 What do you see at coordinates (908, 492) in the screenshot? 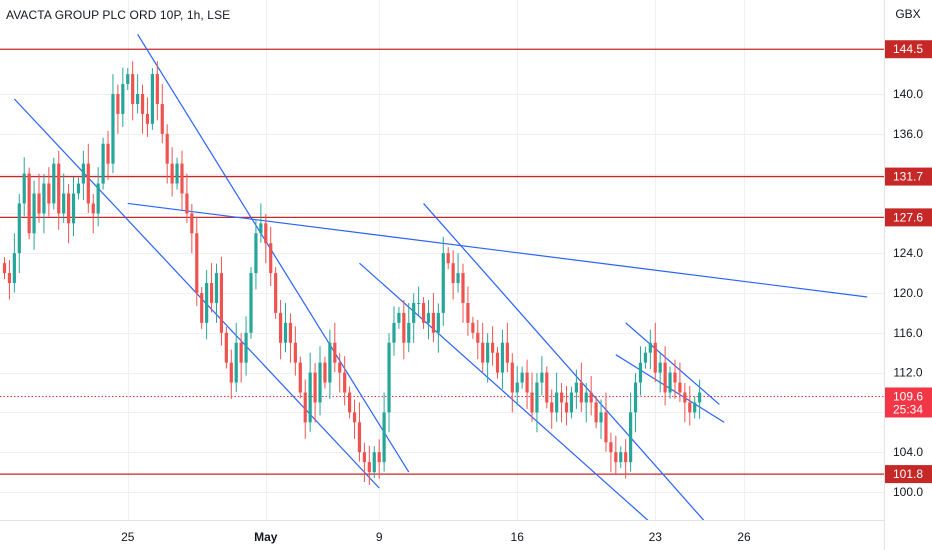
I see `price-tick-label: 100.0` at bounding box center [908, 492].